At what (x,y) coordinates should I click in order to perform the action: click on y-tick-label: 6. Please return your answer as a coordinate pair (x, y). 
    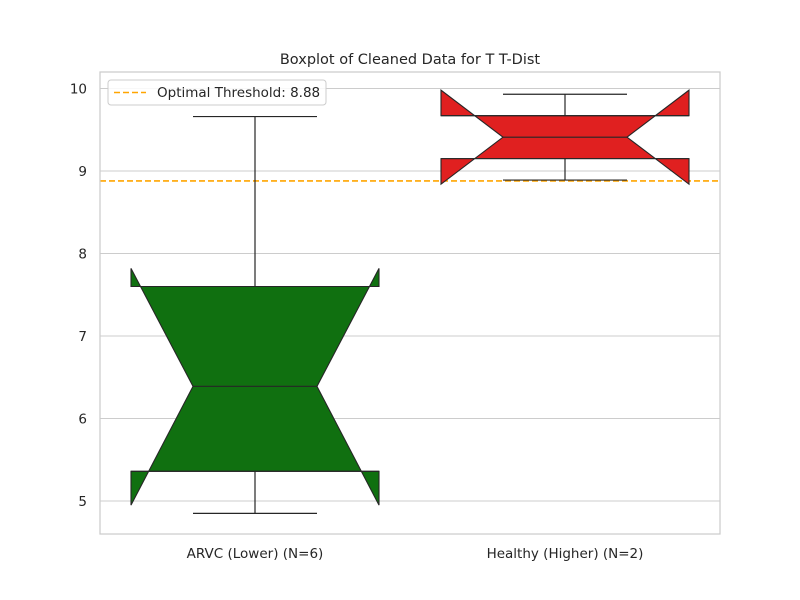
    Looking at the image, I should click on (82, 420).